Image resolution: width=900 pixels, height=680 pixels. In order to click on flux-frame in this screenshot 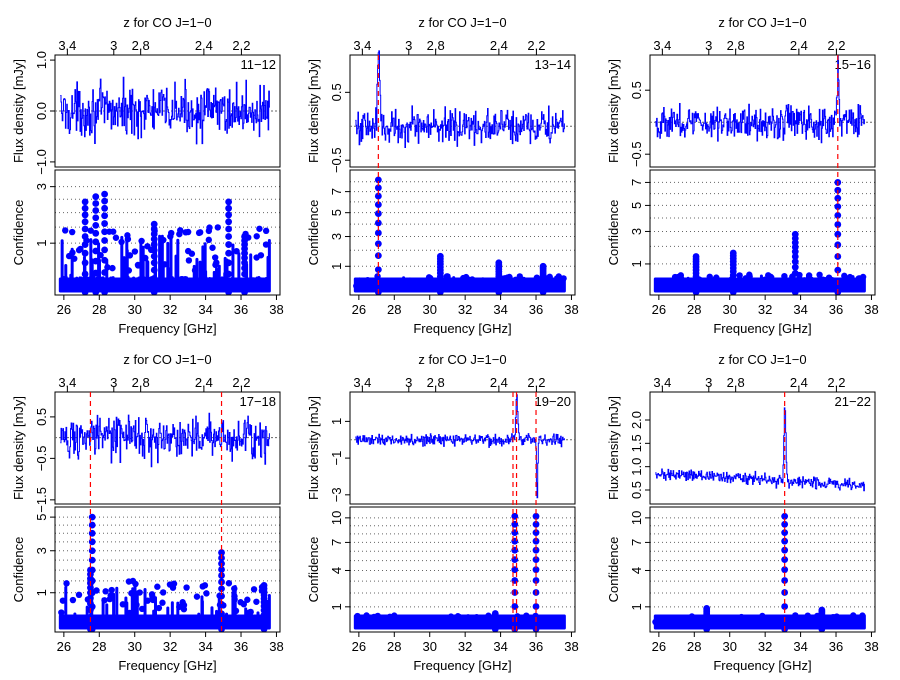, I will do `click(462, 111)`.